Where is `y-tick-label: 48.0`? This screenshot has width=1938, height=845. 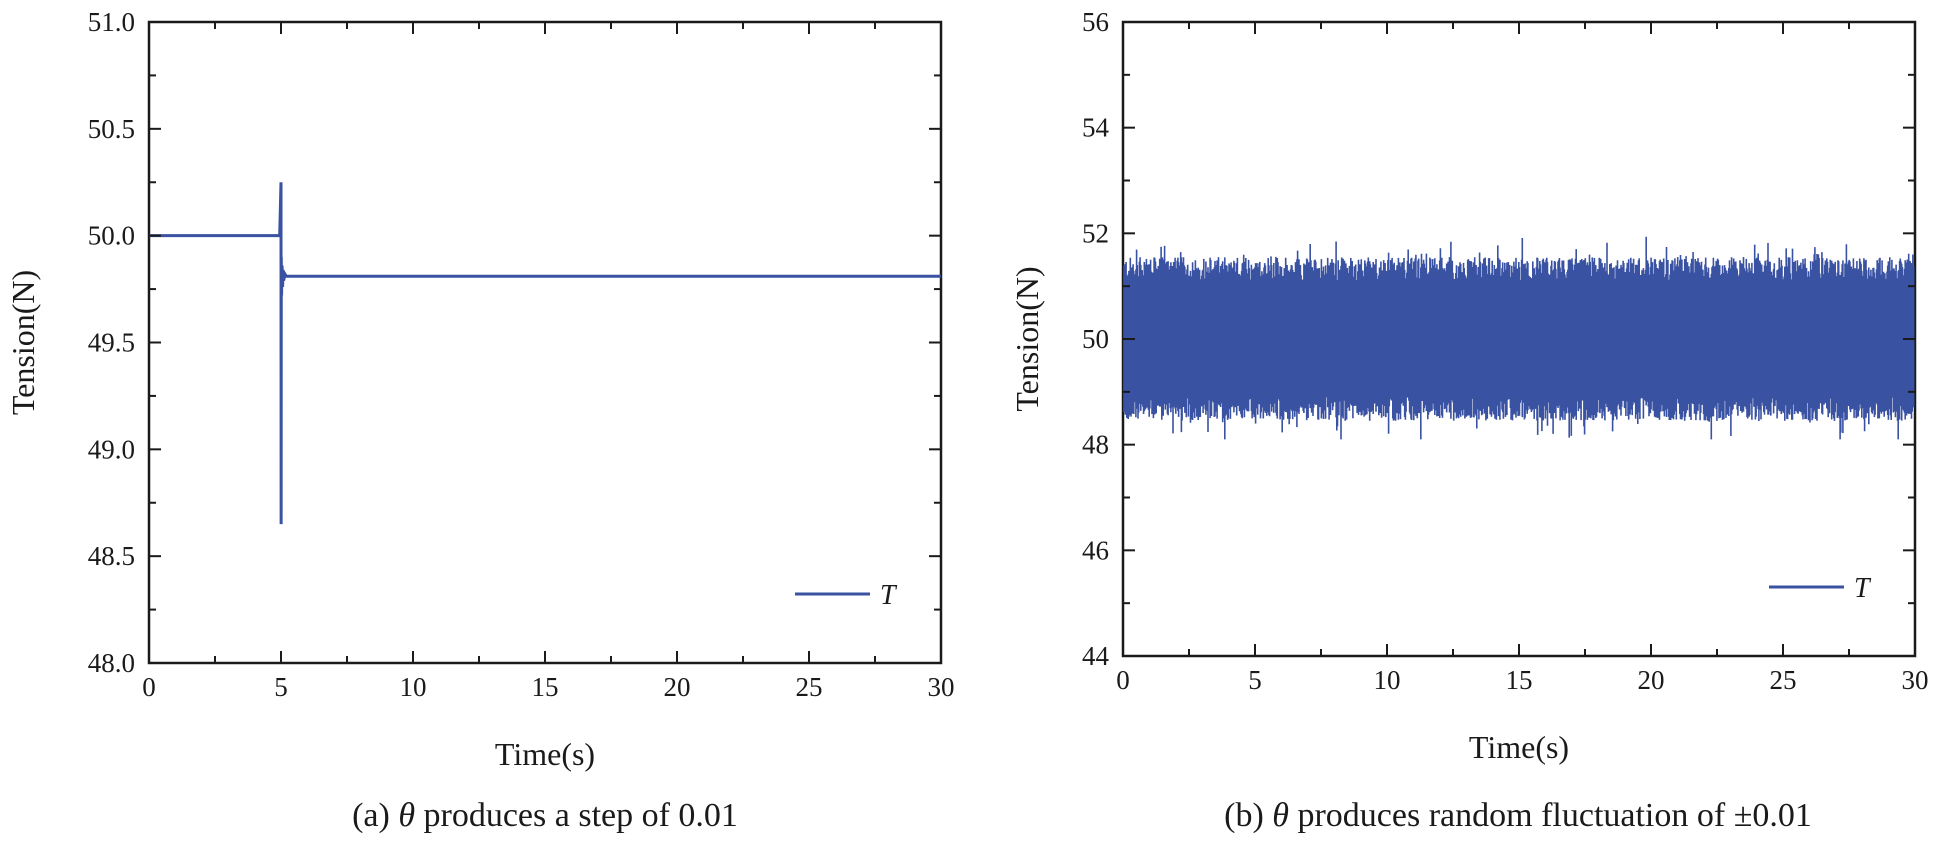 y-tick-label: 48.0 is located at coordinates (111, 663).